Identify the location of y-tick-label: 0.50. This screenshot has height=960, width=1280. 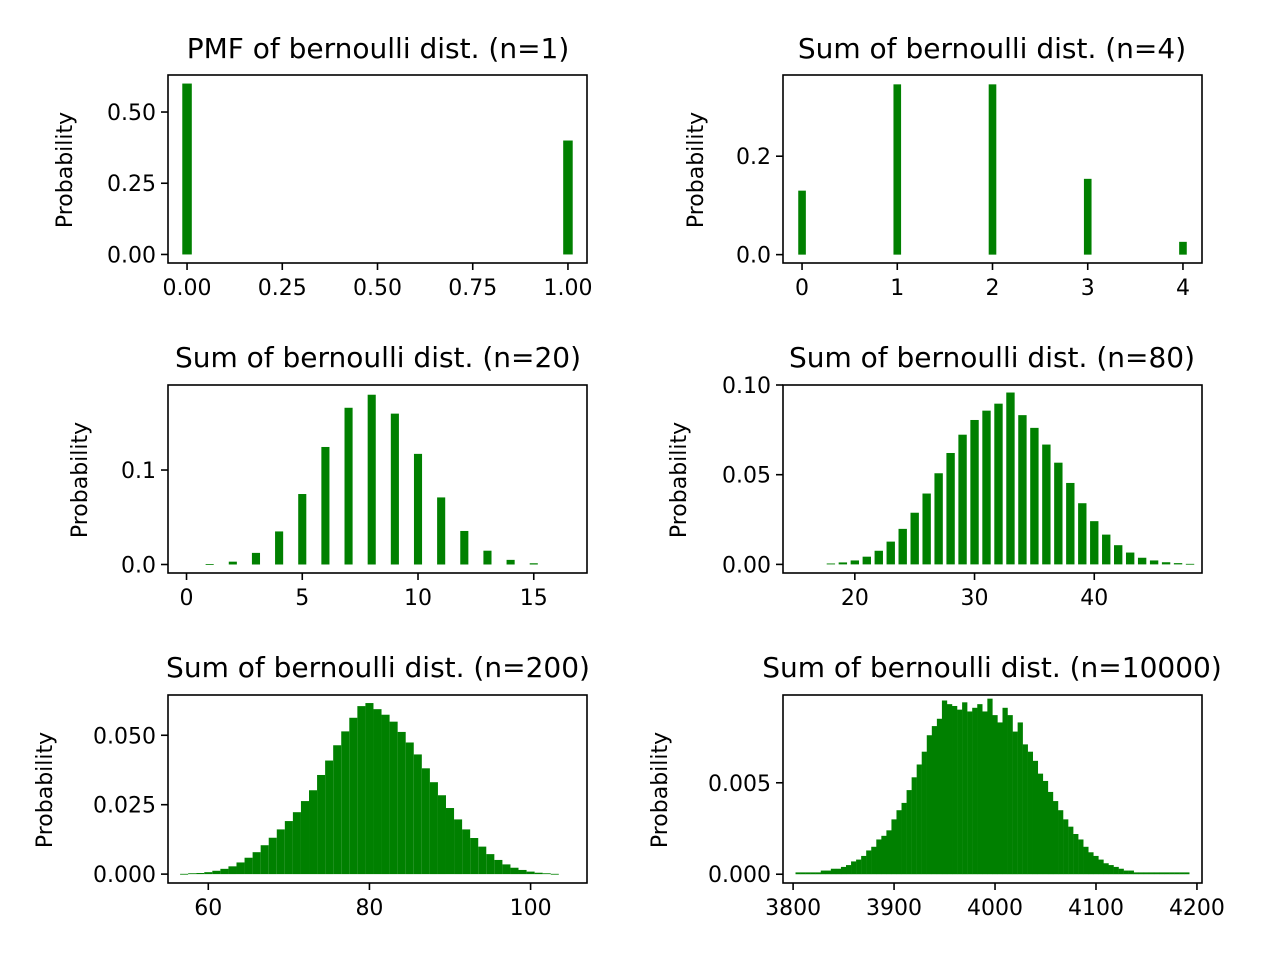
(131, 113).